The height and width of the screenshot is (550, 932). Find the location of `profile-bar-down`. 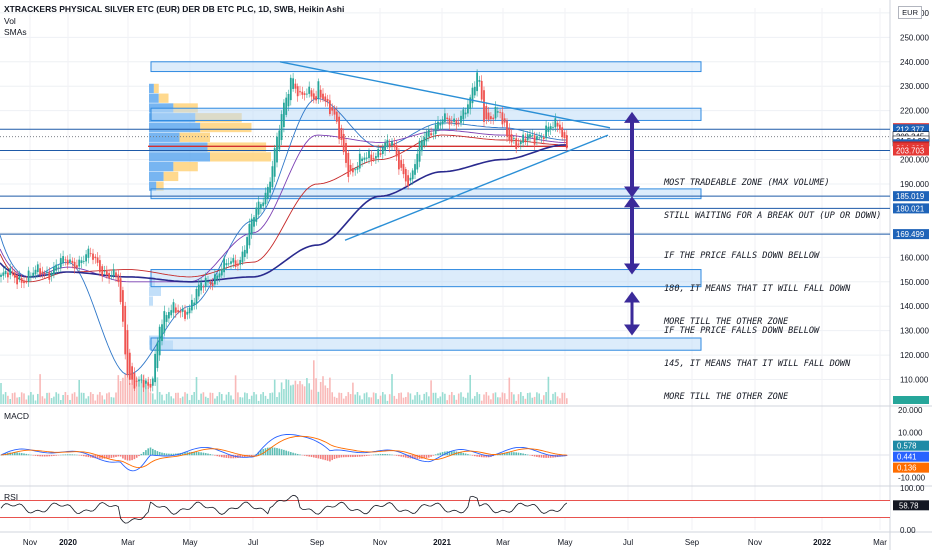

profile-bar-down is located at coordinates (171, 176).